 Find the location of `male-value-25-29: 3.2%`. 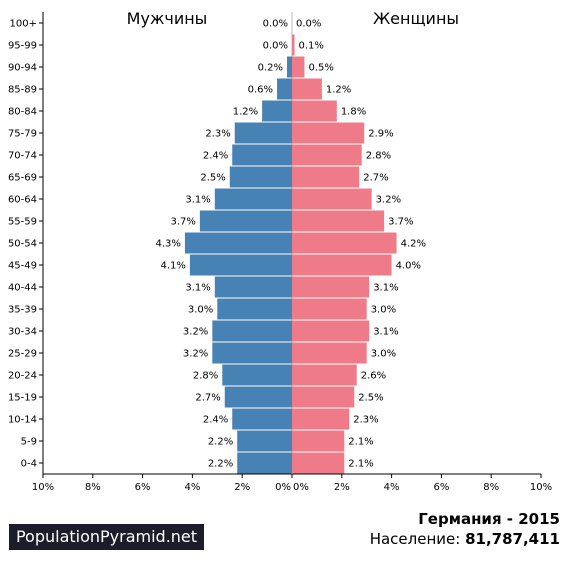

male-value-25-29: 3.2% is located at coordinates (195, 354).